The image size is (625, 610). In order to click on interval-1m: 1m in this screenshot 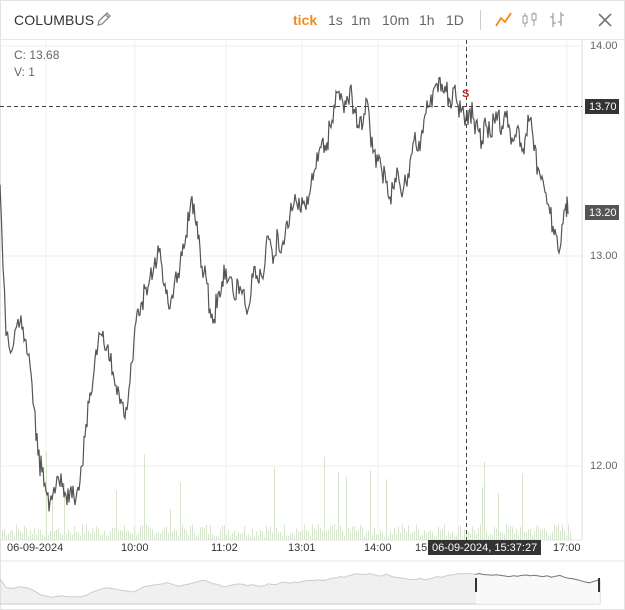, I will do `click(361, 20)`.